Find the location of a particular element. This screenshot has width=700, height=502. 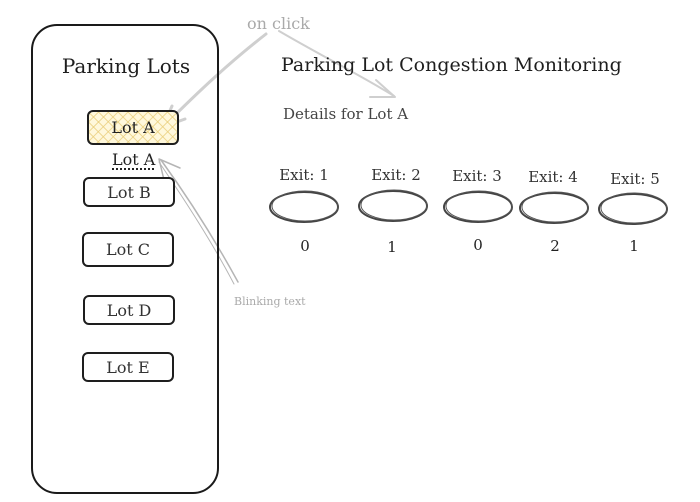

exit-indicator-2-overstroke is located at coordinates (394, 205).